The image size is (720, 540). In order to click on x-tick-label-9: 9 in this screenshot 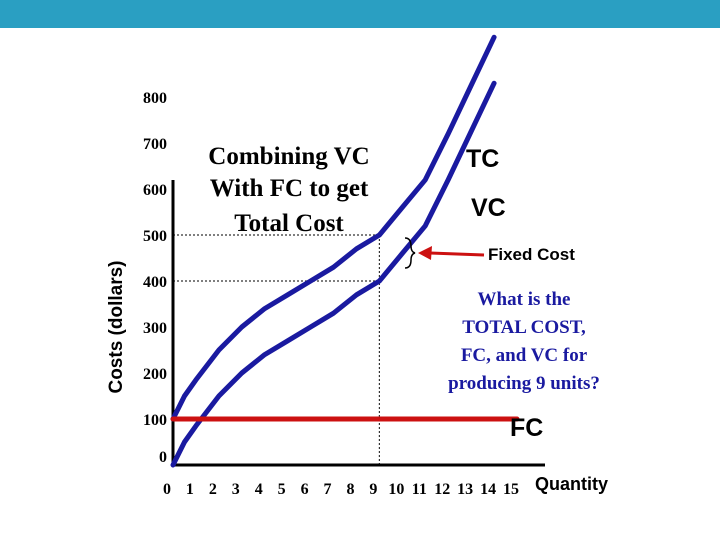, I will do `click(373, 489)`.